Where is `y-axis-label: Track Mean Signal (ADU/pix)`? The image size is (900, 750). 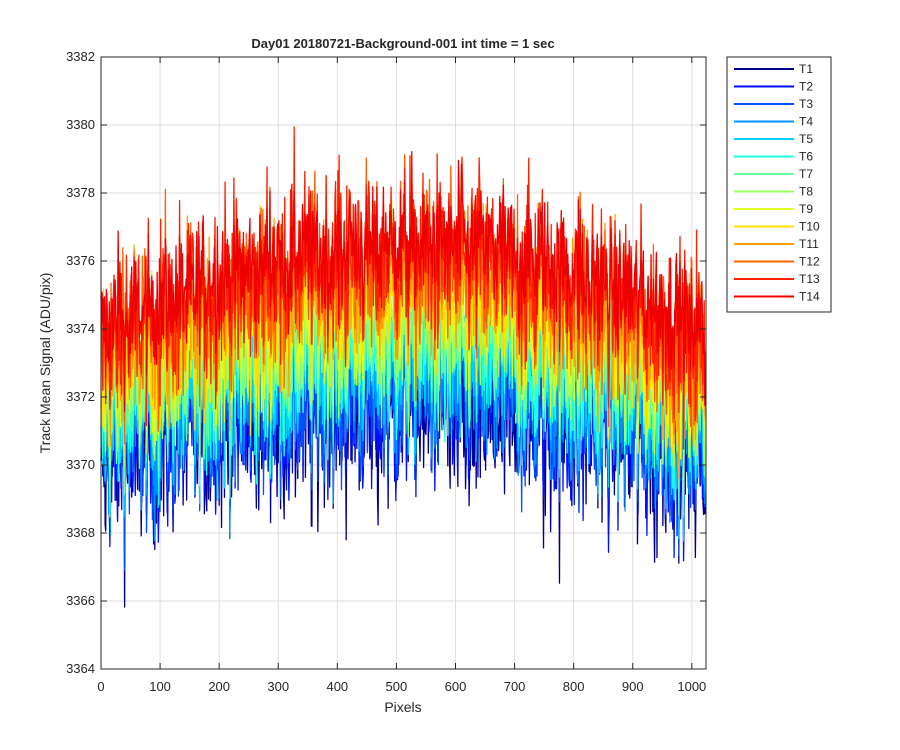 y-axis-label: Track Mean Signal (ADU/pix) is located at coordinates (45, 363).